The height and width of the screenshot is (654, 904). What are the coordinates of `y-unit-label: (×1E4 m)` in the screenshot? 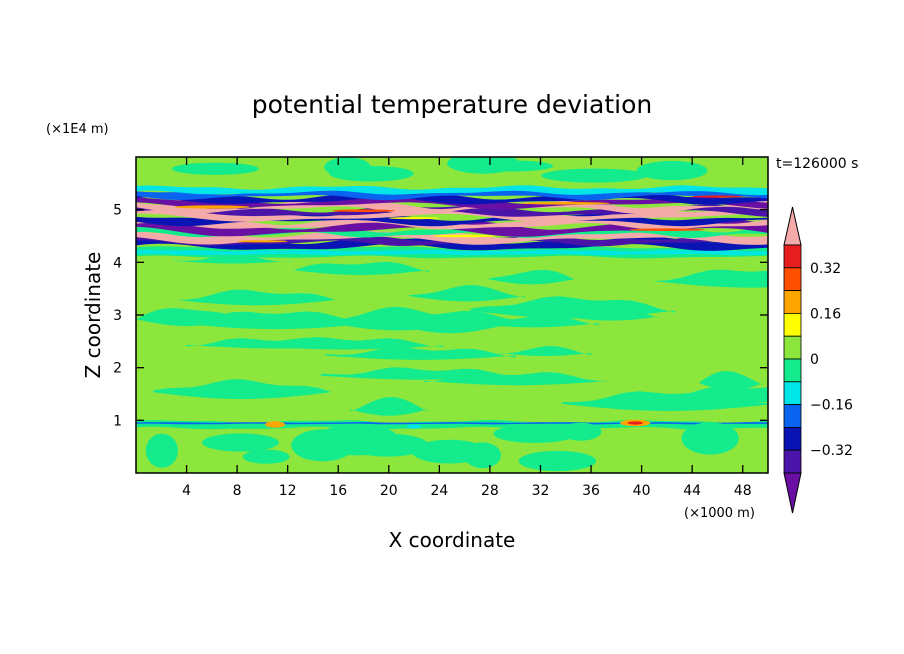 It's located at (77, 129).